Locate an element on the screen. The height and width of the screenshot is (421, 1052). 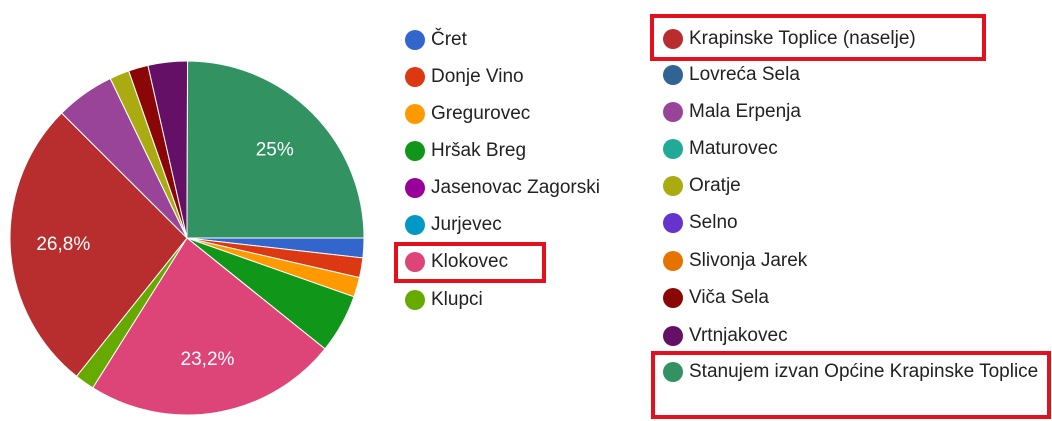
legend-label: Klupci is located at coordinates (457, 299).